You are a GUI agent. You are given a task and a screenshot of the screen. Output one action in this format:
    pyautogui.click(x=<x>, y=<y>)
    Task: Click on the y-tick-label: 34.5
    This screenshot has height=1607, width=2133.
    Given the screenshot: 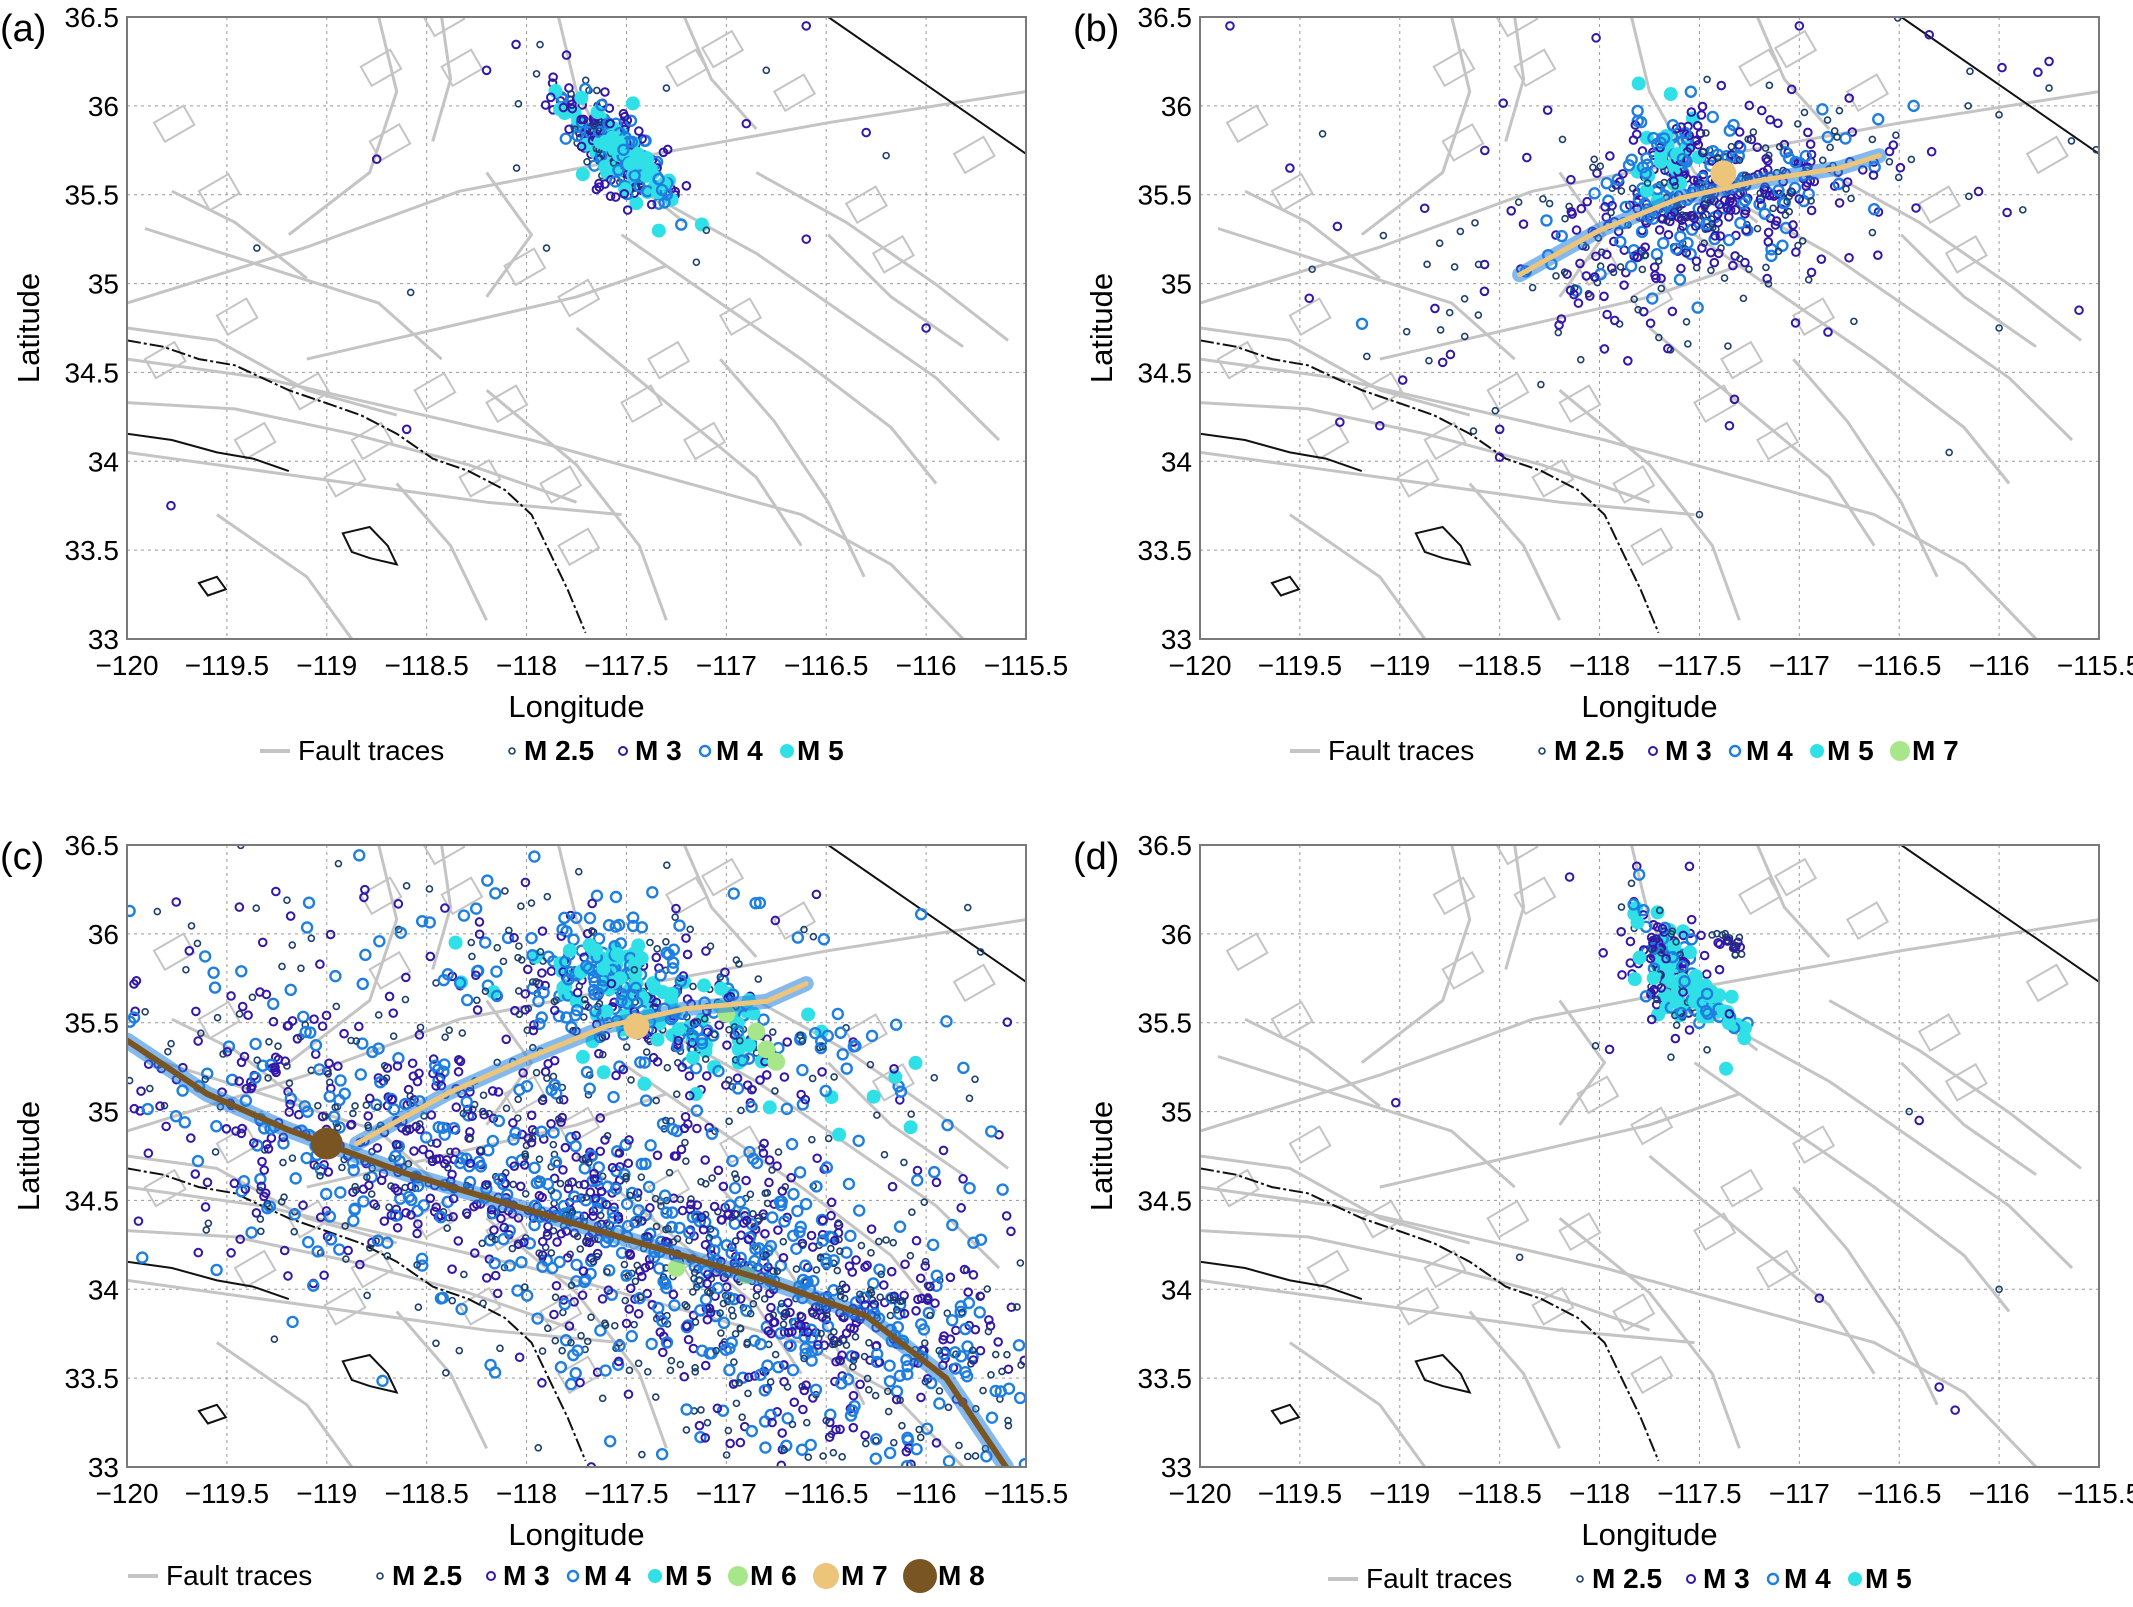 What is the action you would take?
    pyautogui.click(x=92, y=372)
    